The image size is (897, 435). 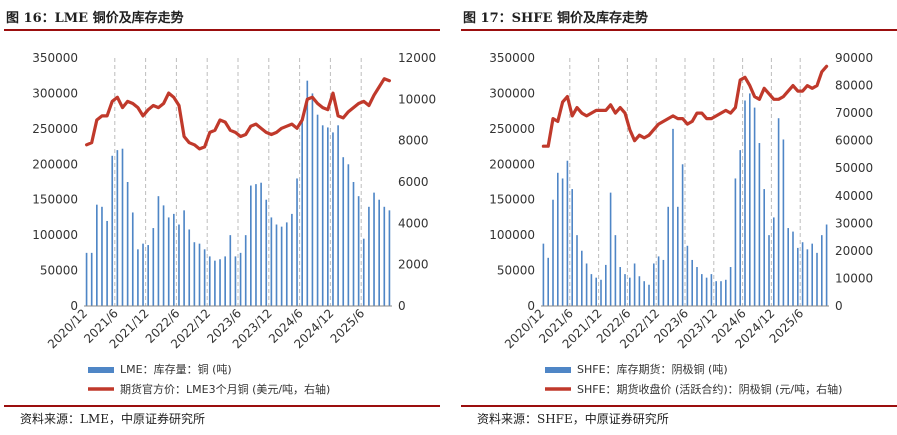 What do you see at coordinates (74, 306) in the screenshot?
I see `y-left-tick-label: 0` at bounding box center [74, 306].